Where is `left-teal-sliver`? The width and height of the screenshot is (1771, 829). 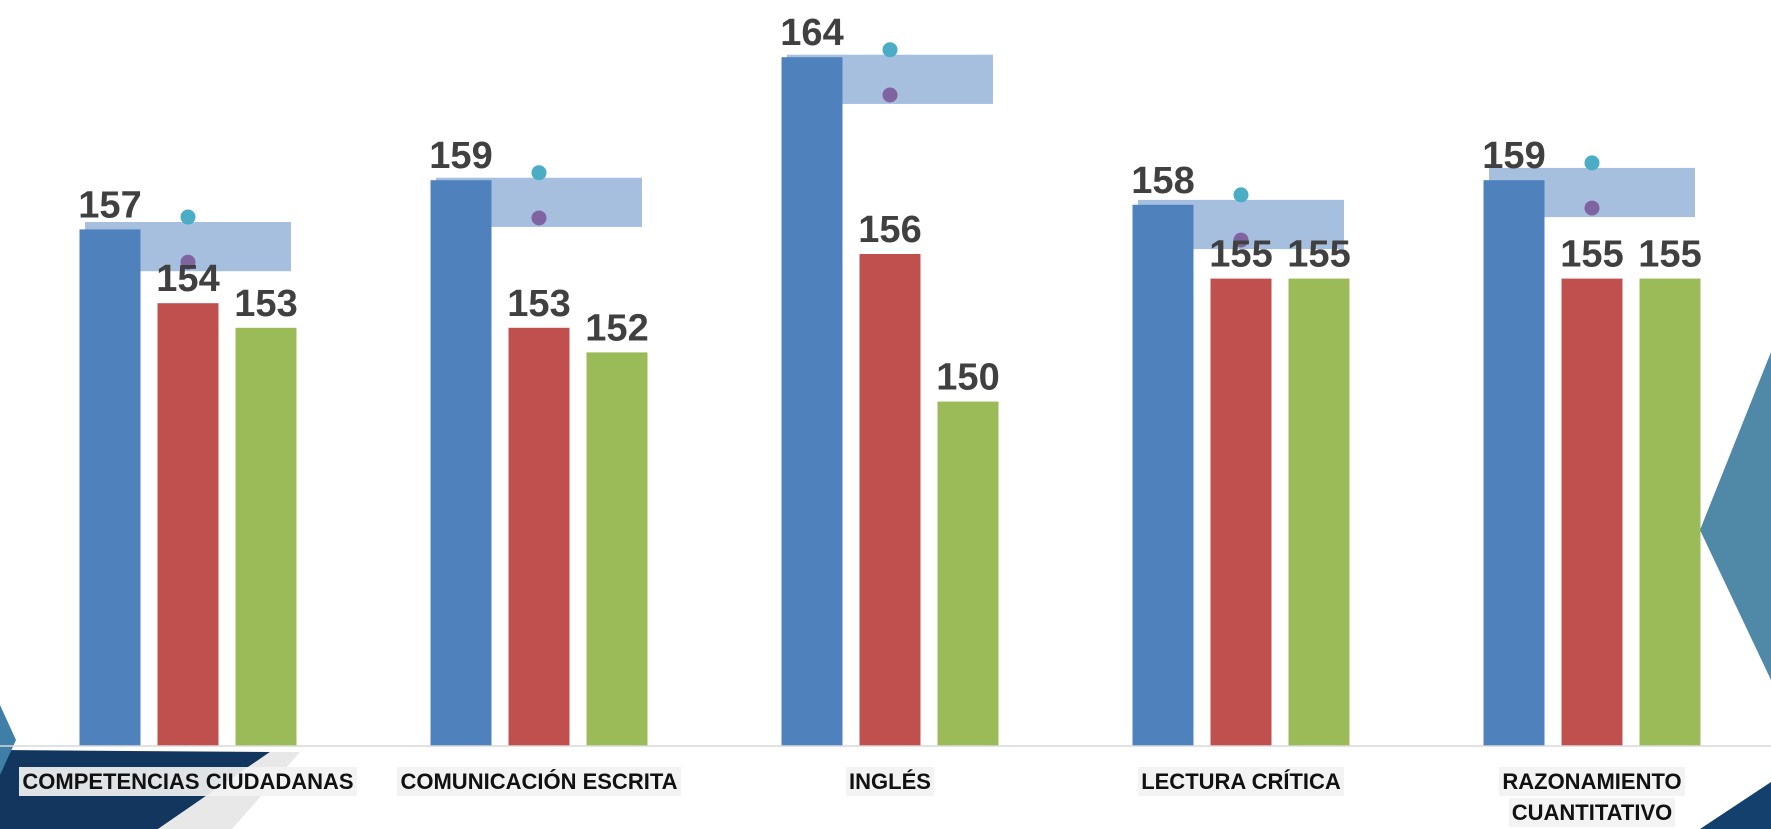 left-teal-sliver is located at coordinates (8, 740).